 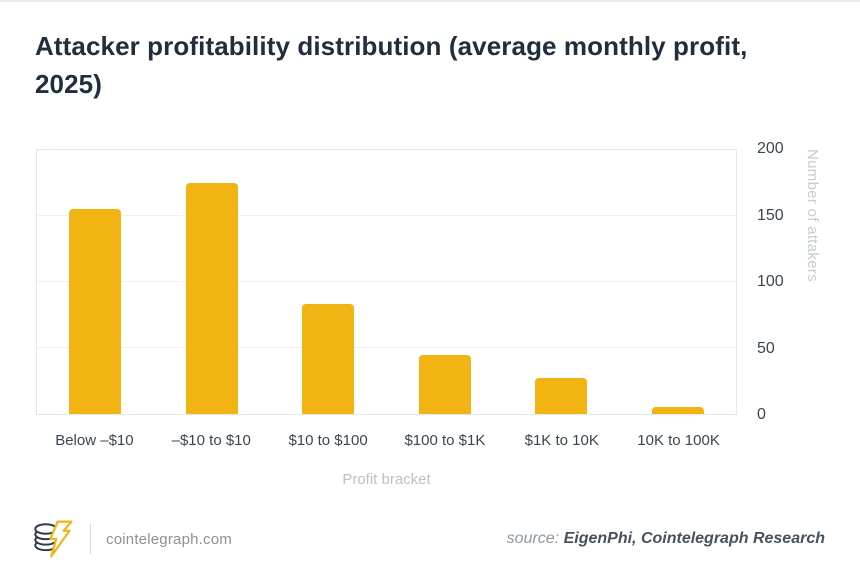 I want to click on y-tick-label: 0, so click(x=761, y=414).